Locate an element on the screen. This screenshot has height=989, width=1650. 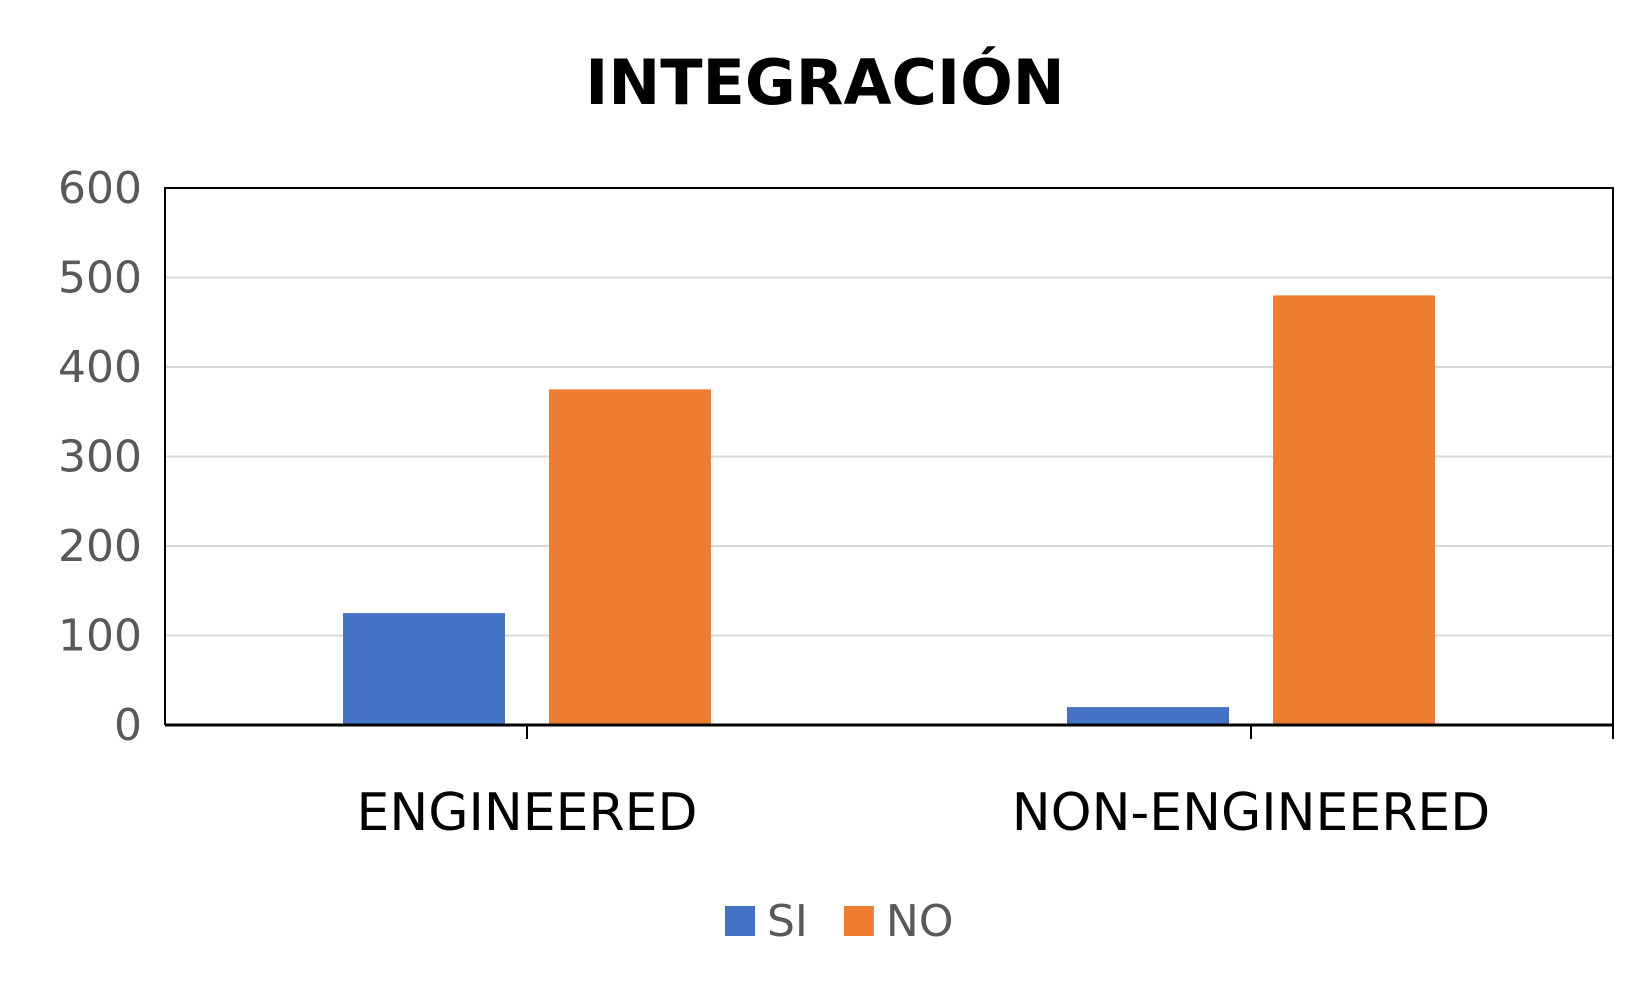
legend: SI NO is located at coordinates (839, 921).